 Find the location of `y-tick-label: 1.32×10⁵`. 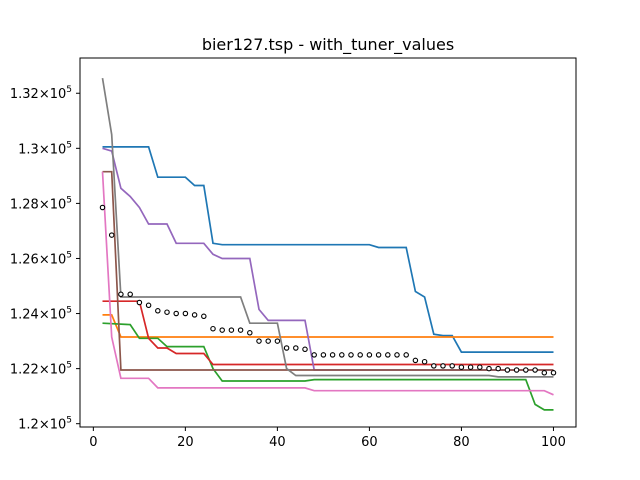

y-tick-label: 1.32×10⁵ is located at coordinates (41, 93).